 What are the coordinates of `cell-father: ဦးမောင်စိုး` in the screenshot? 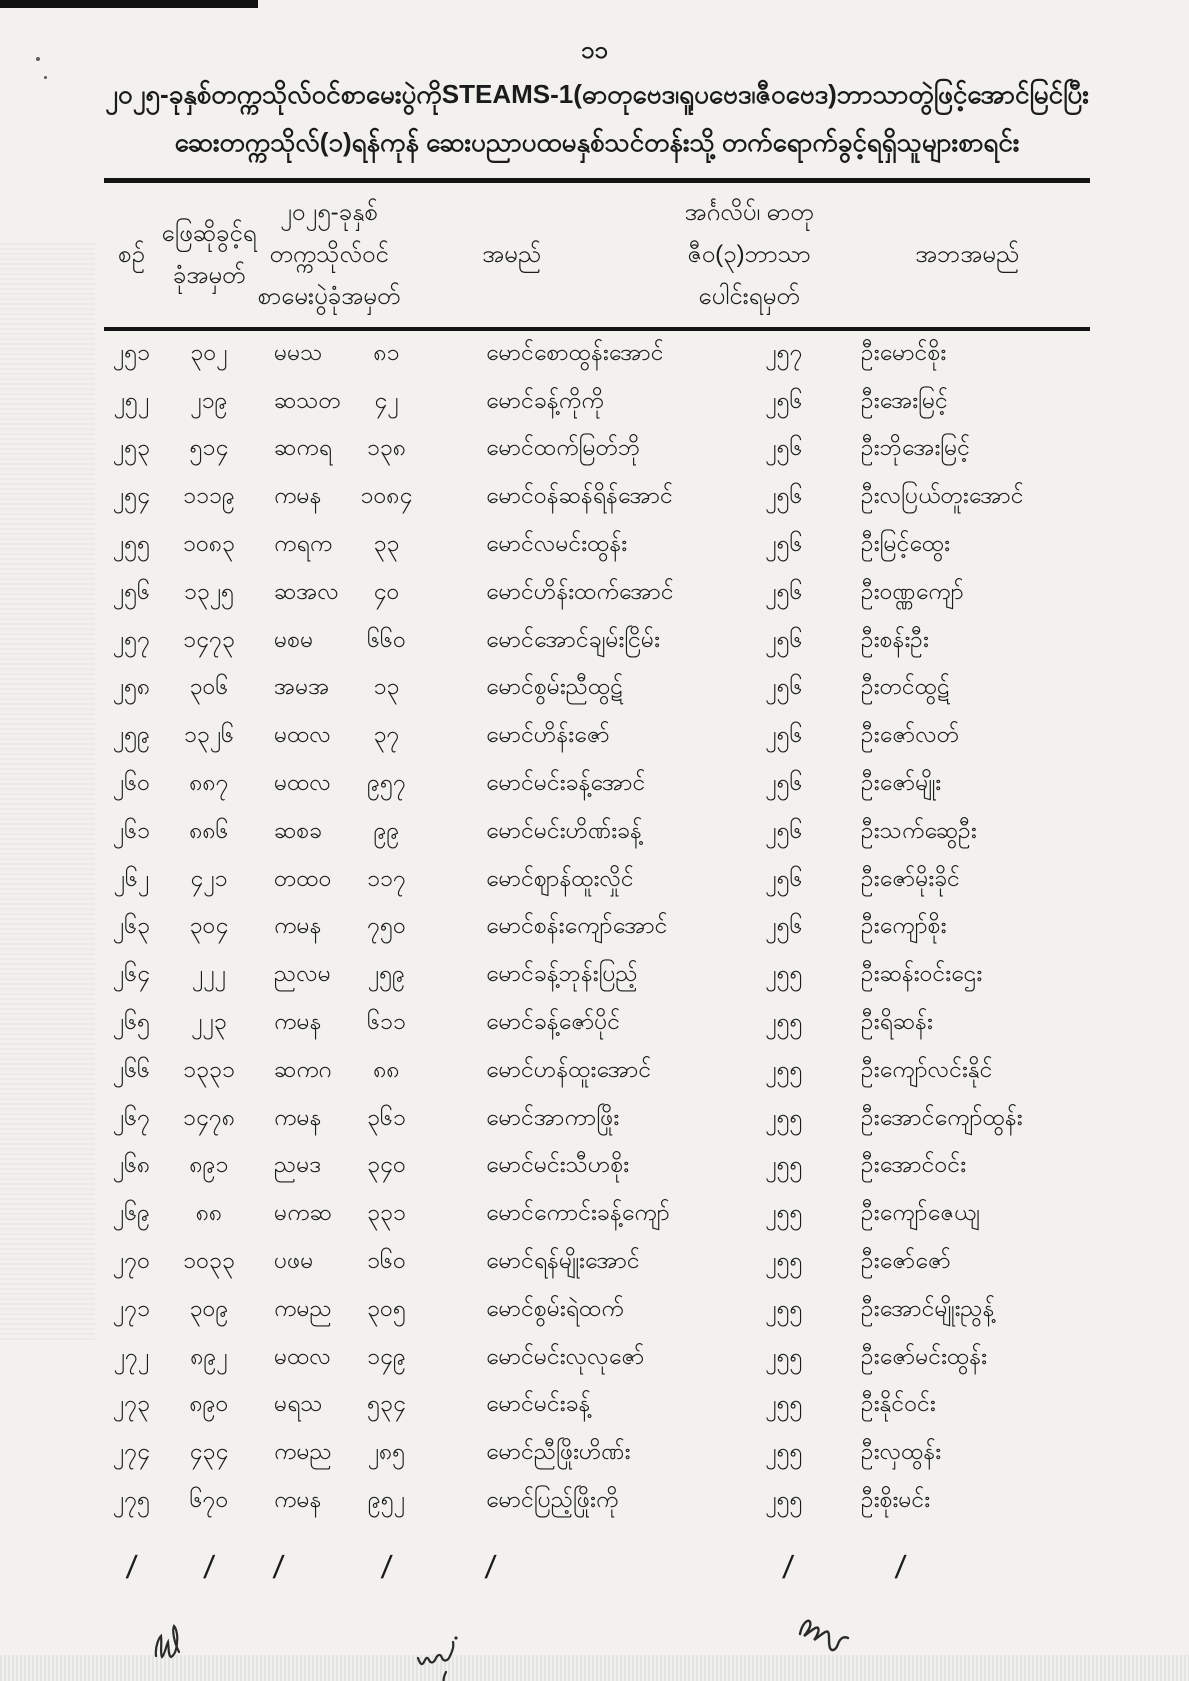 It's located at (904, 351).